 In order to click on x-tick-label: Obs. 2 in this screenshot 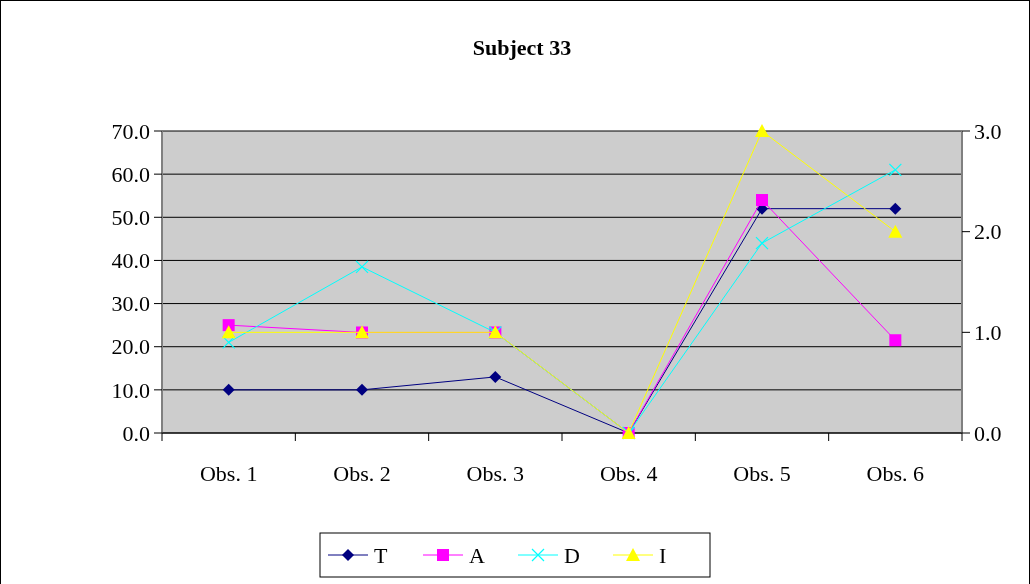, I will do `click(362, 473)`.